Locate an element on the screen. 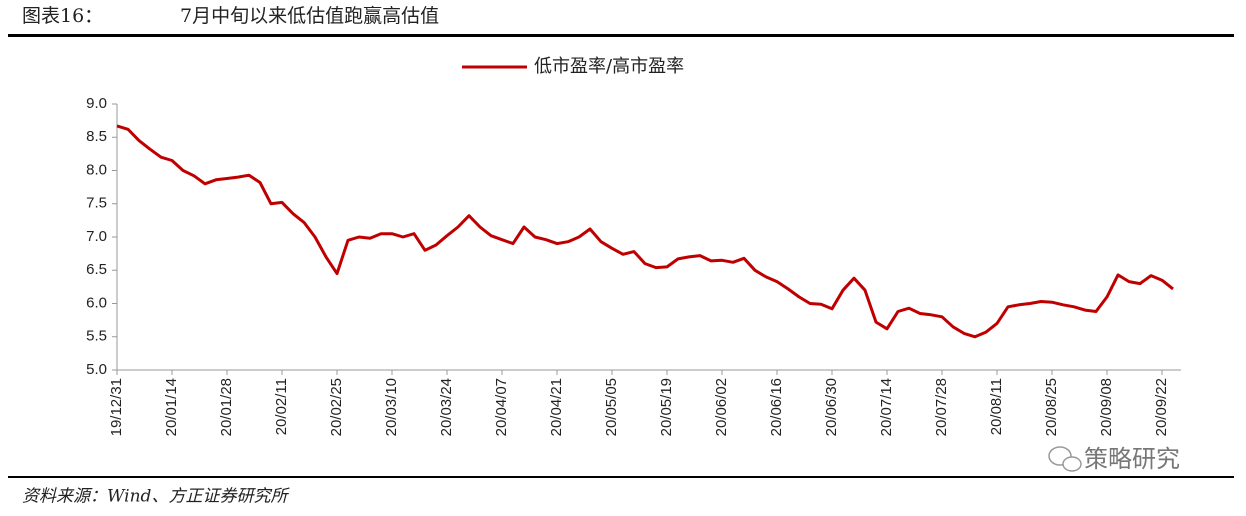  x-tick-label: 20/02/11 is located at coordinates (281, 406).